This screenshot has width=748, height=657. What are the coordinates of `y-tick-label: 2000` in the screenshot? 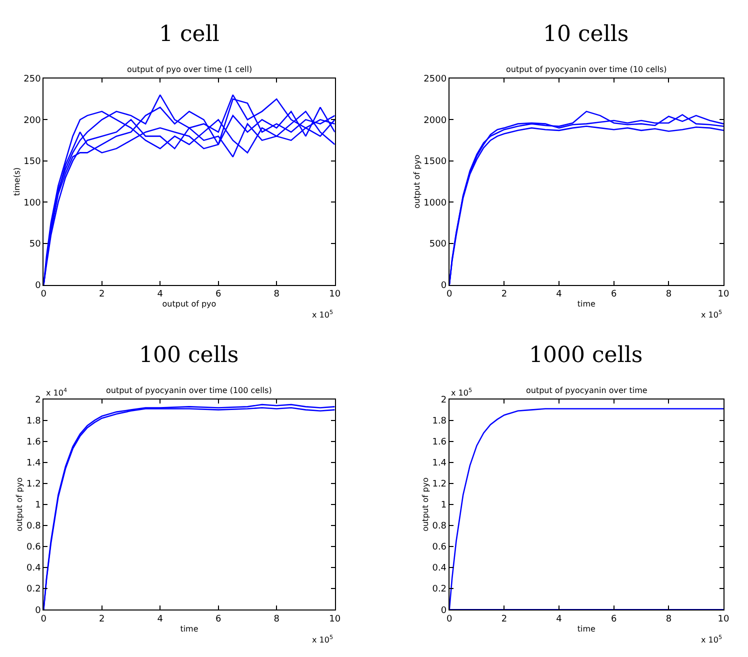 It's located at (435, 121).